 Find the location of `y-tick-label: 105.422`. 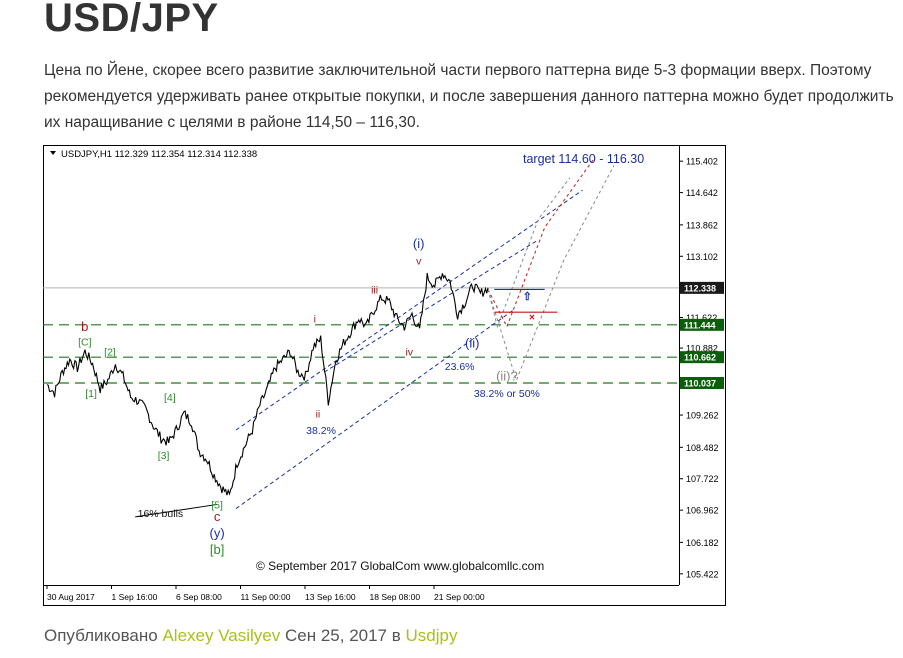

y-tick-label: 105.422 is located at coordinates (702, 574).